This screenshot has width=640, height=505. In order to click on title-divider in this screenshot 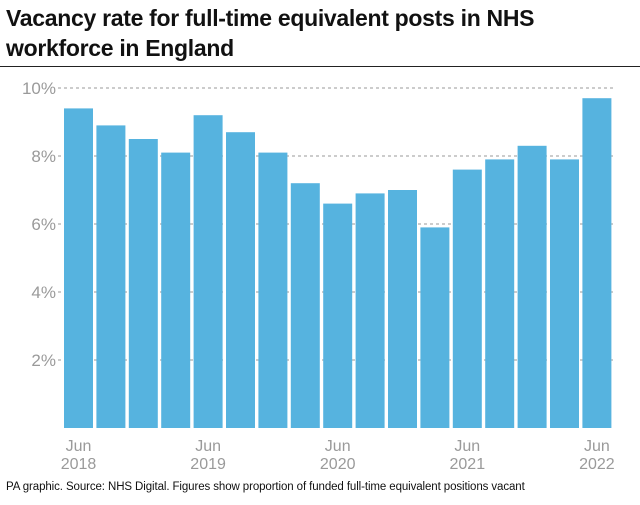, I will do `click(320, 66)`.